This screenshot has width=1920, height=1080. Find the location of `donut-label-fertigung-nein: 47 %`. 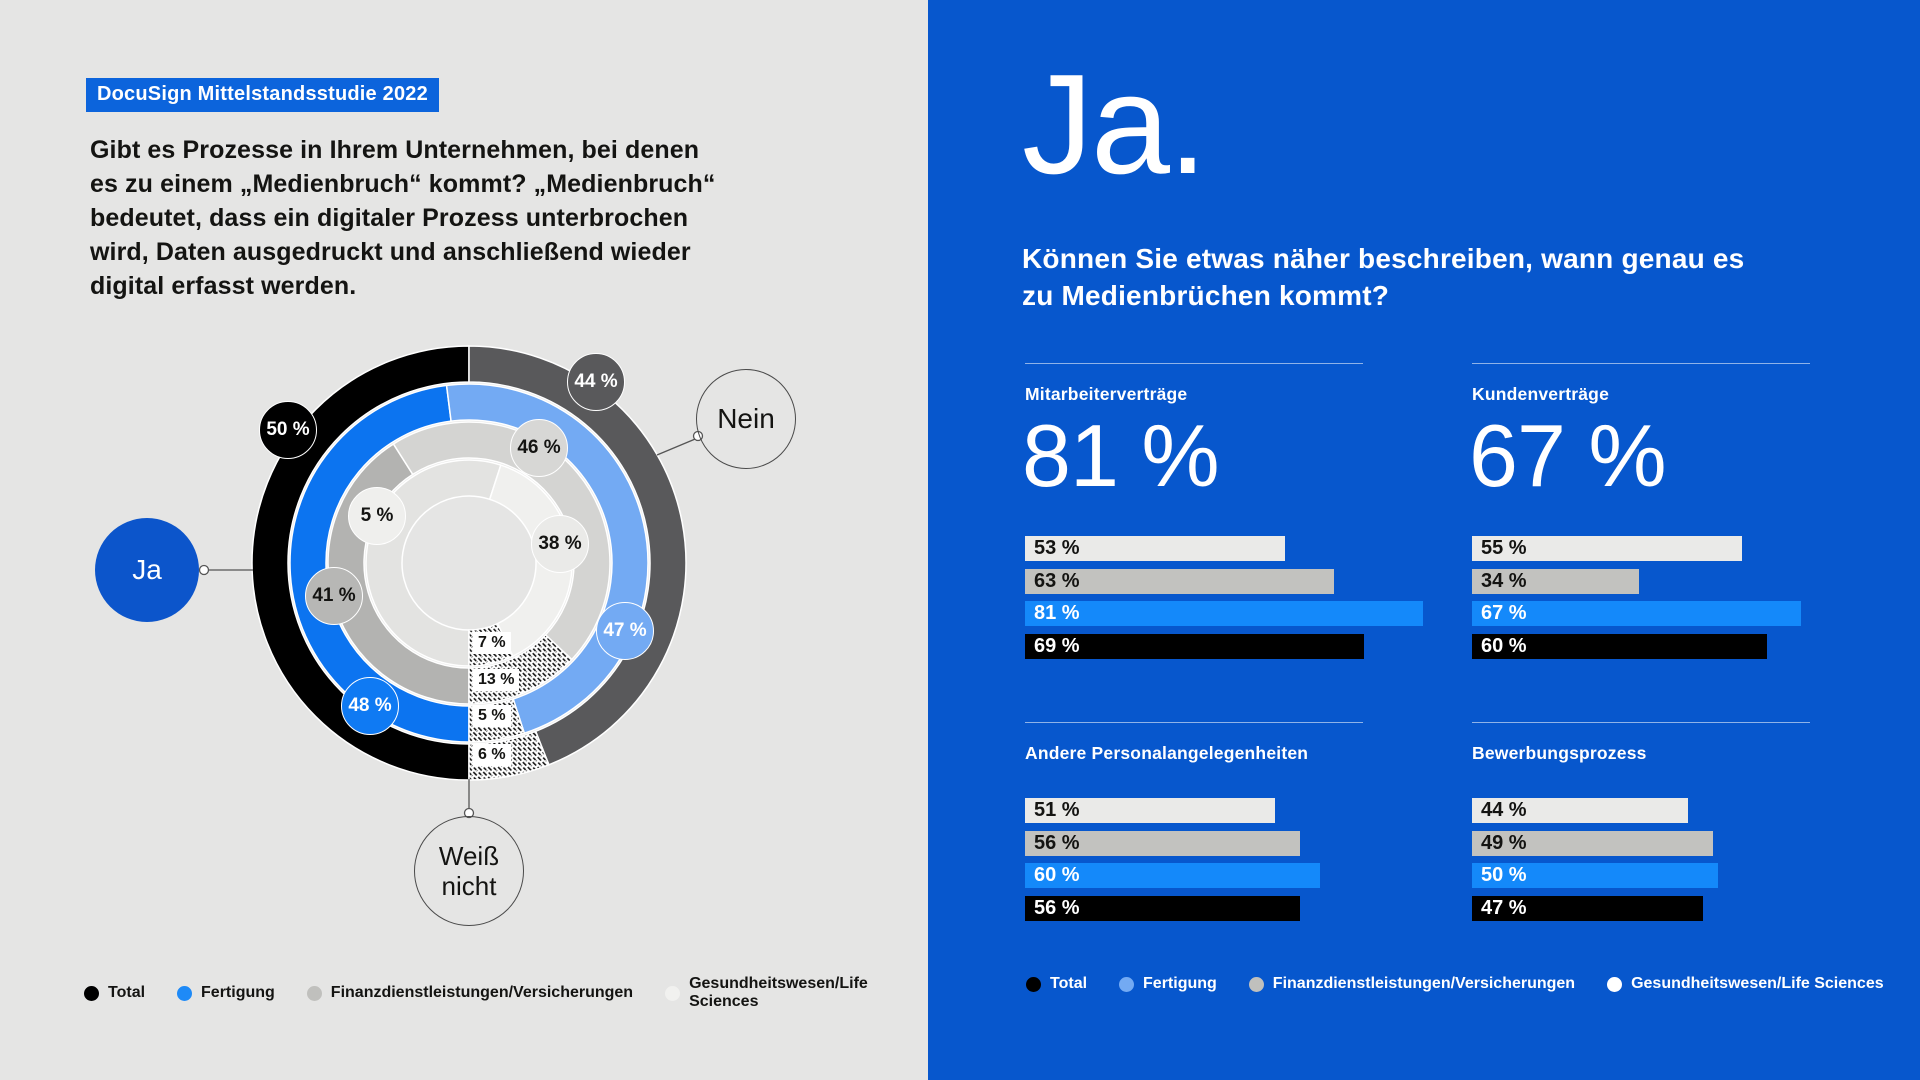

donut-label-fertigung-nein: 47 % is located at coordinates (625, 631).